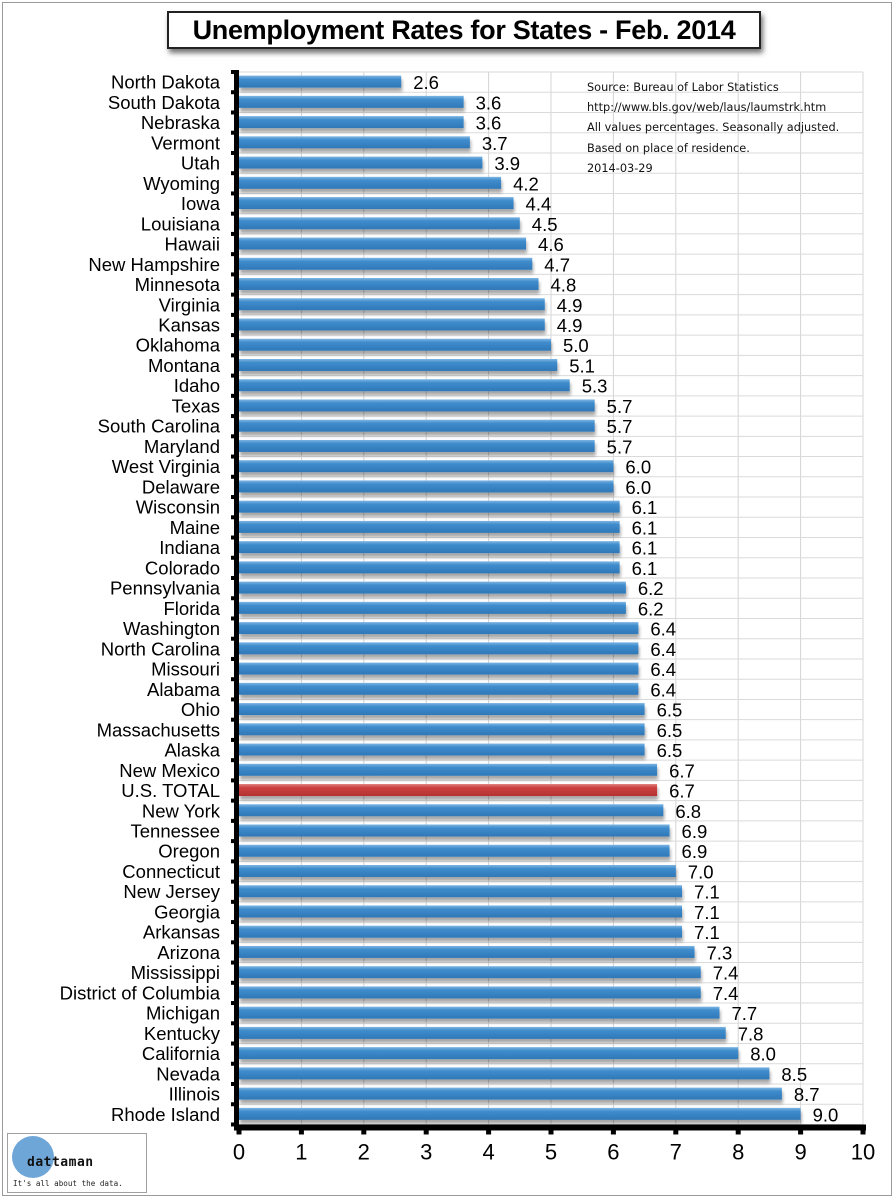  What do you see at coordinates (448, 790) in the screenshot?
I see `bar-highlight` at bounding box center [448, 790].